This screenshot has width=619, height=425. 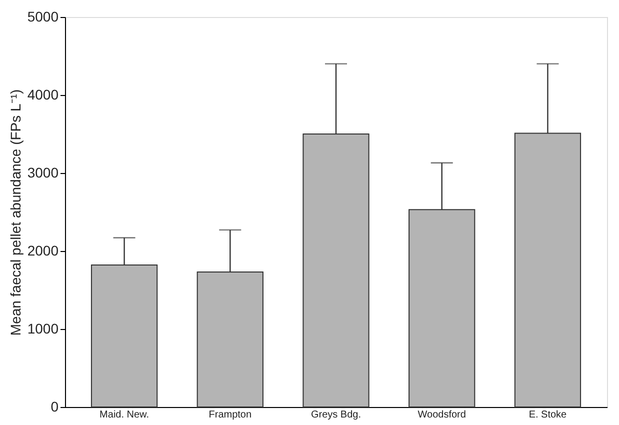 I want to click on y-tick-label: 1000, so click(x=43, y=328).